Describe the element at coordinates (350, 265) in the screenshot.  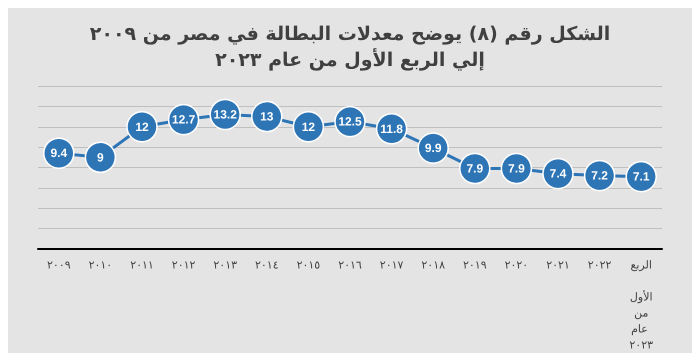
I see `x-tick-label: ٢٠١٦` at that location.